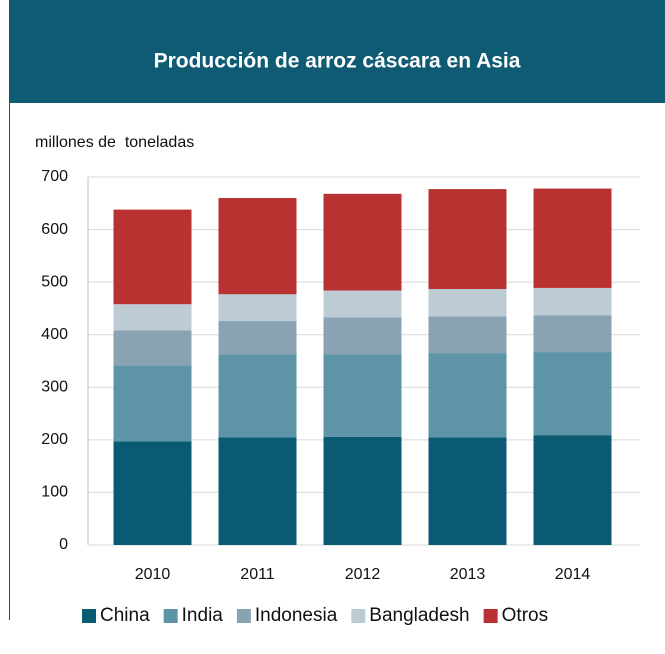 The height and width of the screenshot is (654, 665). I want to click on x-tick-label: 2012, so click(363, 574).